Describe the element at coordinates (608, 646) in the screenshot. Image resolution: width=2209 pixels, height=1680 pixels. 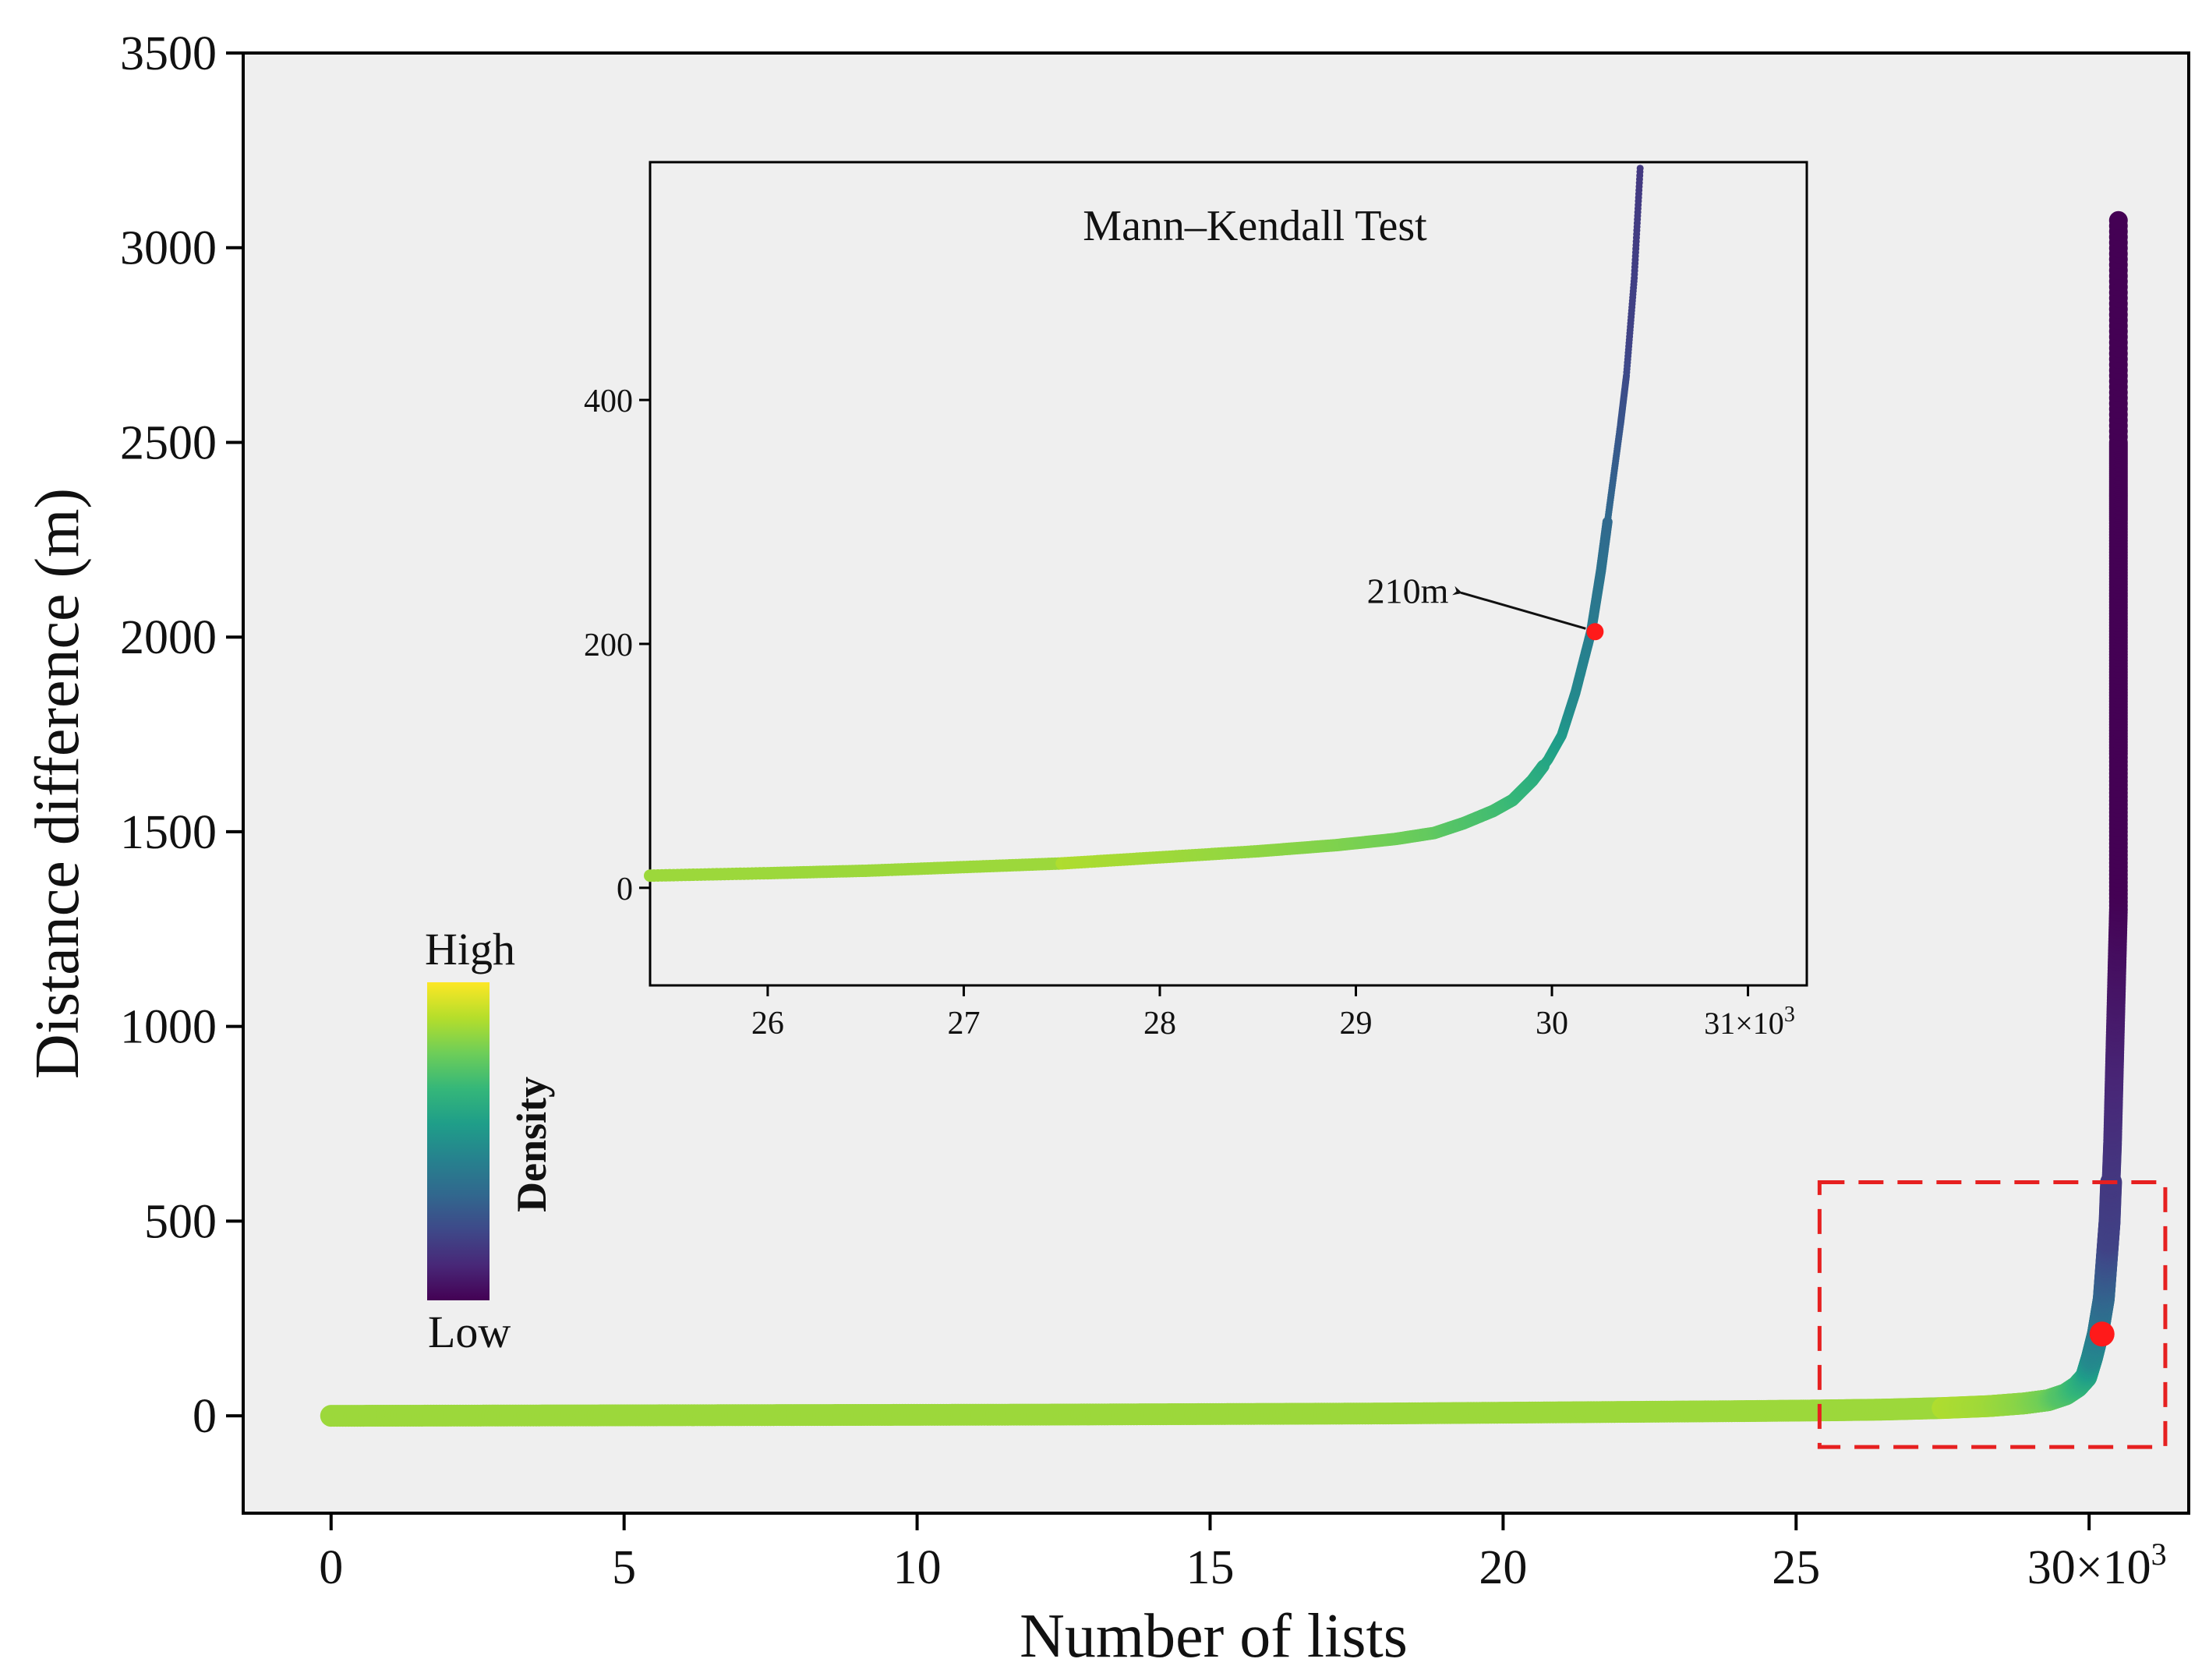
I see `inset-y-tick-label: 200` at that location.